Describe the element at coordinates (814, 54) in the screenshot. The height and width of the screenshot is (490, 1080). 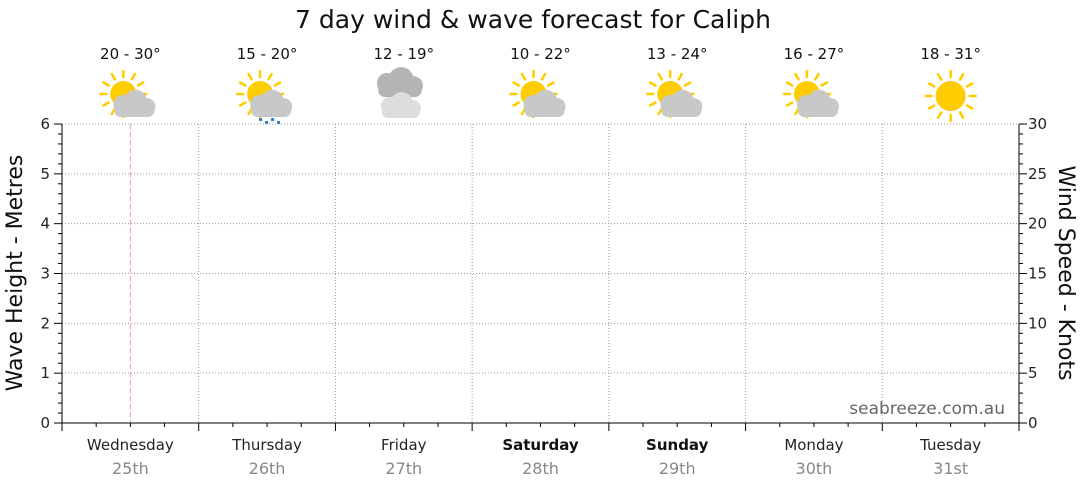
I see `temperature-range: 16 - 27°` at that location.